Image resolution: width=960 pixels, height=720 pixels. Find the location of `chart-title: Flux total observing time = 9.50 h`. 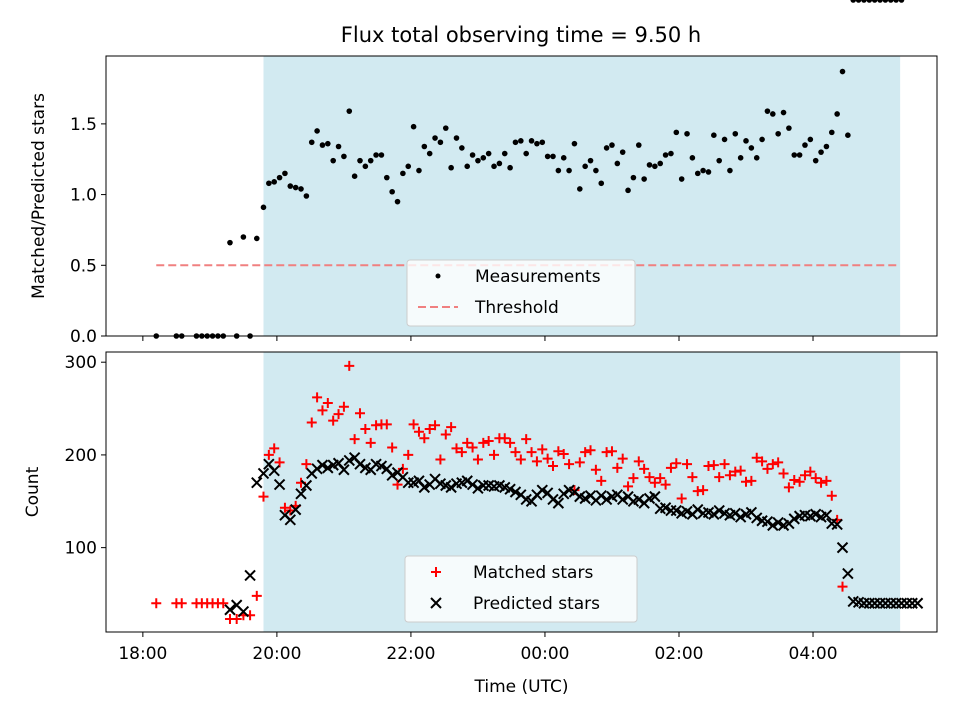

chart-title: Flux total observing time = 9.50 h is located at coordinates (521, 35).